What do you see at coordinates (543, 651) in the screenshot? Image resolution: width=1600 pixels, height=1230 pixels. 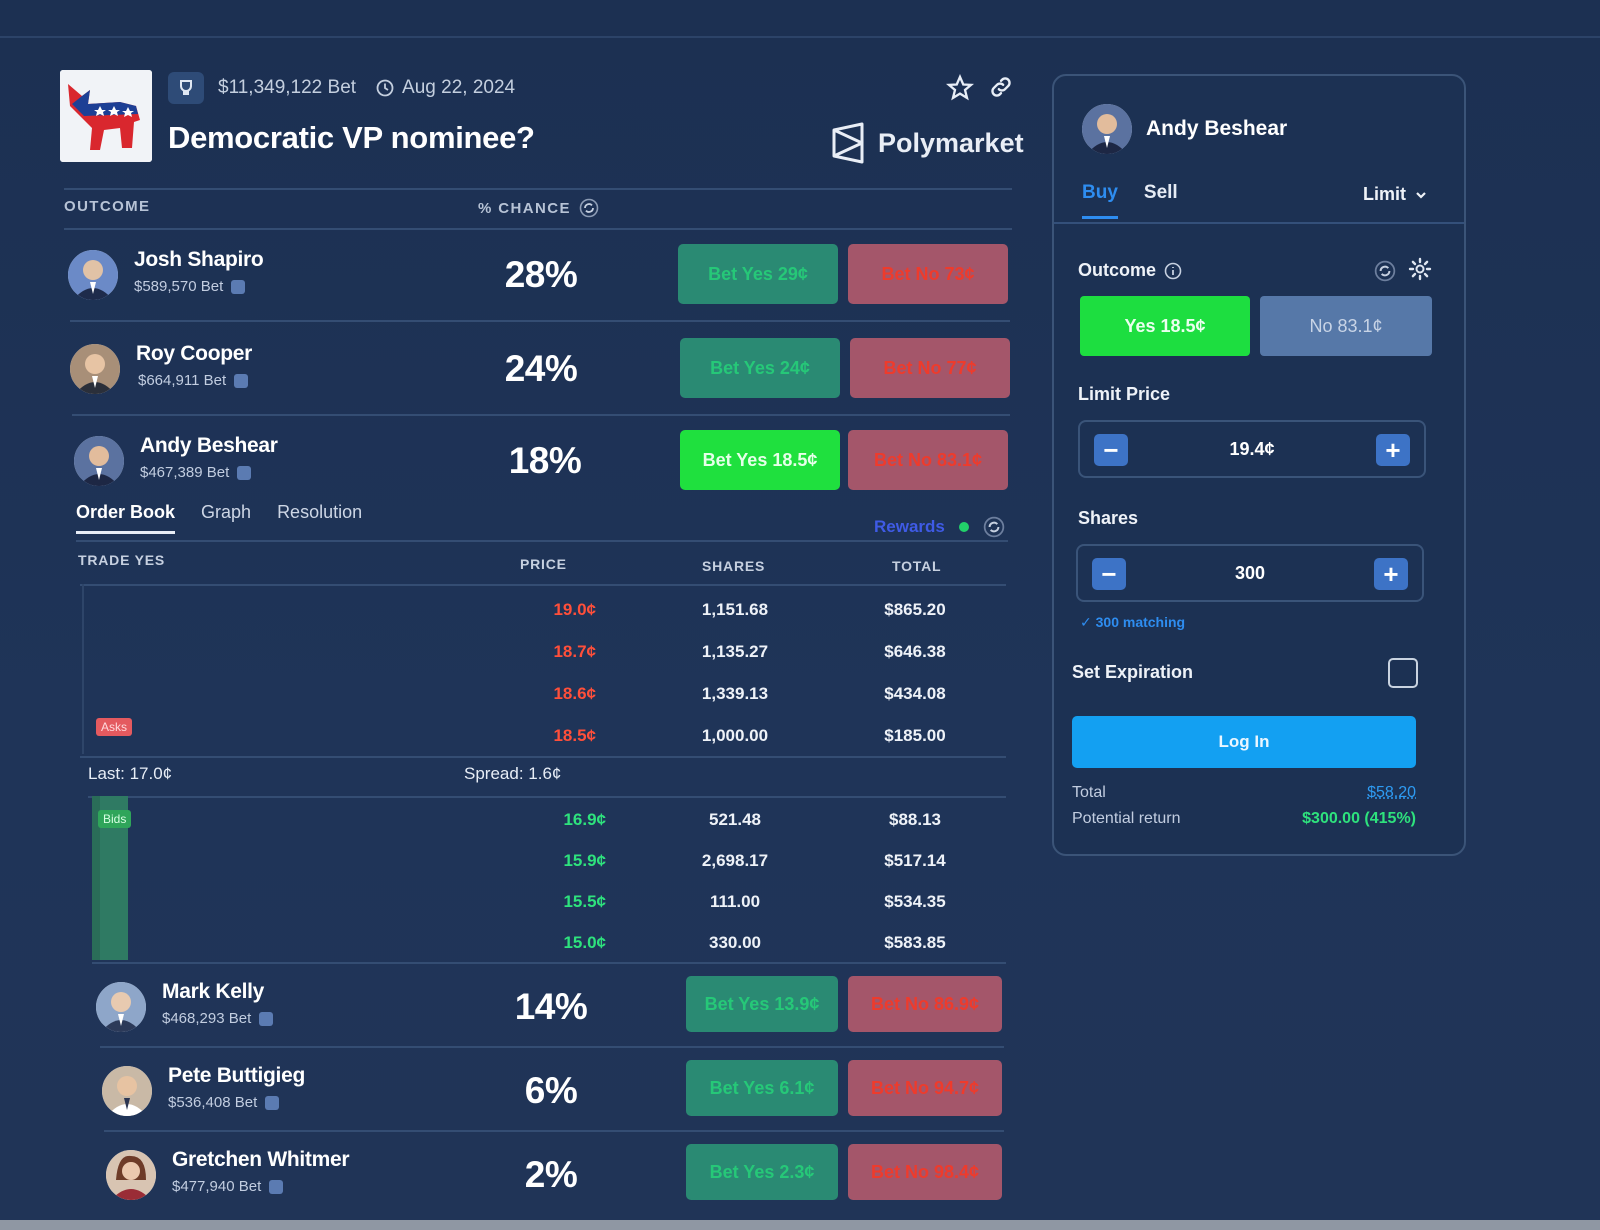 I see `ask-row: 18.7¢ 1,135.27 $646.38` at bounding box center [543, 651].